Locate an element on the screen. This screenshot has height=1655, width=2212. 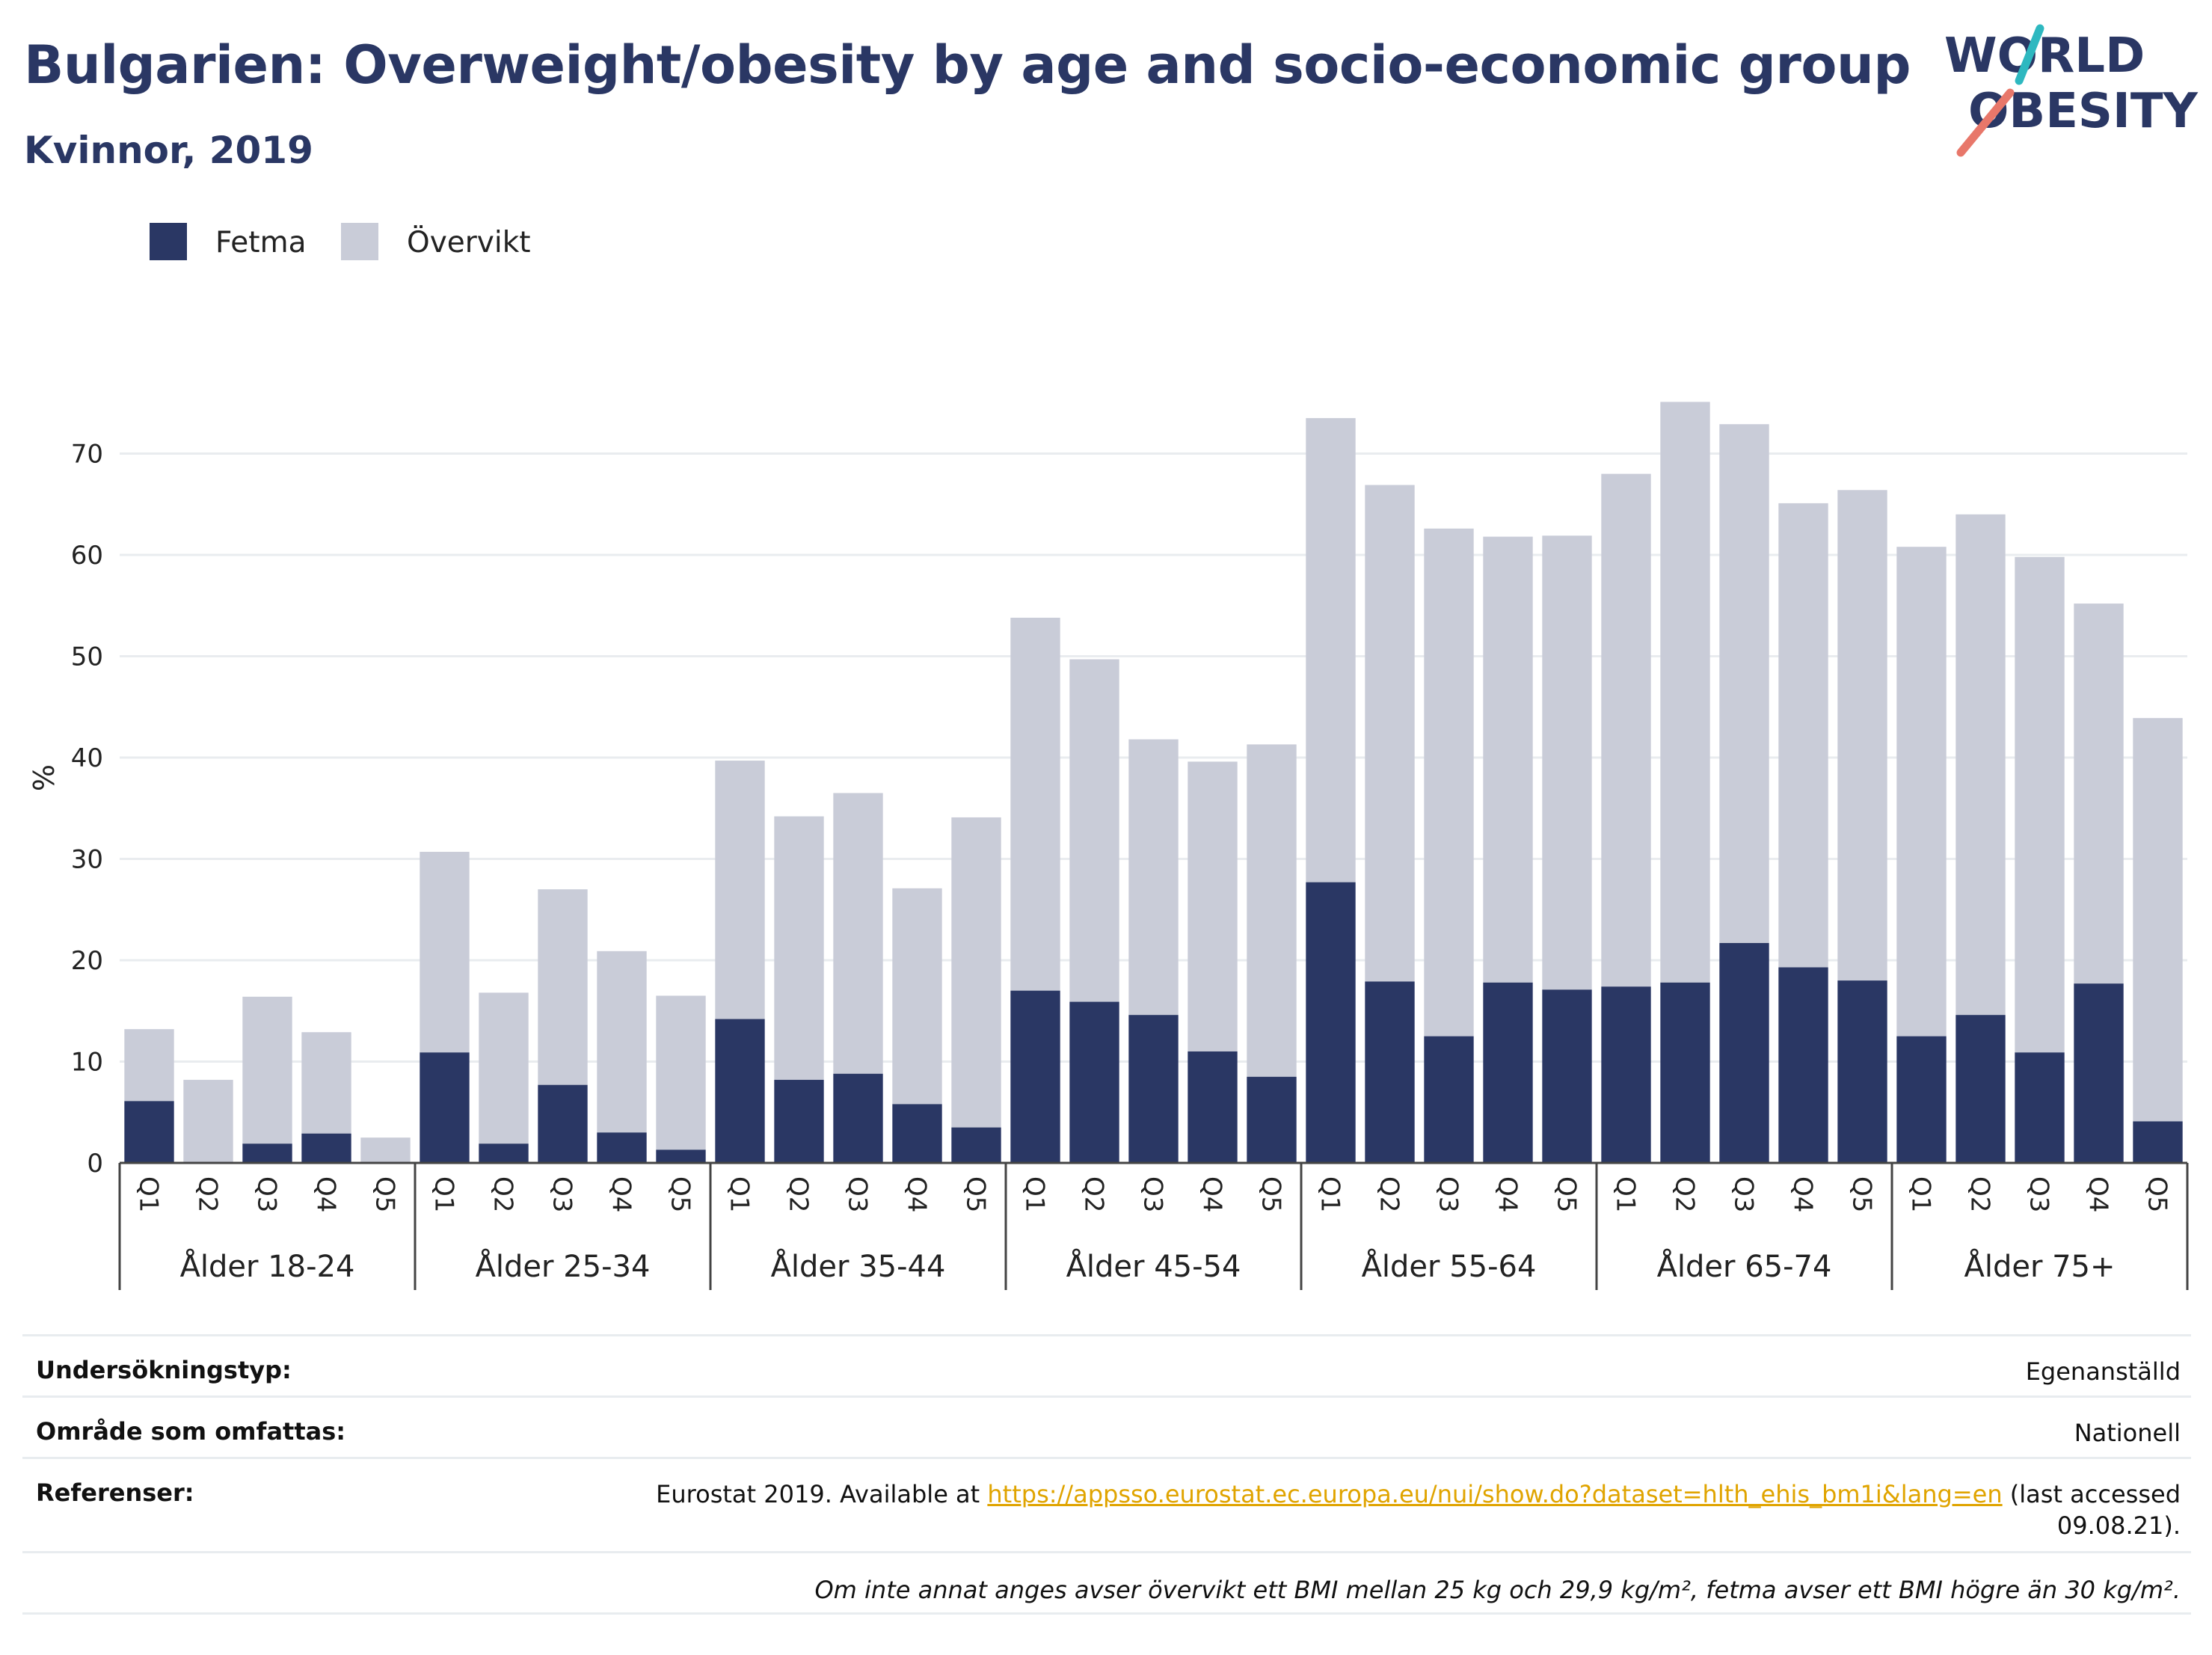
y-tick-label: 0 is located at coordinates (95, 1164).